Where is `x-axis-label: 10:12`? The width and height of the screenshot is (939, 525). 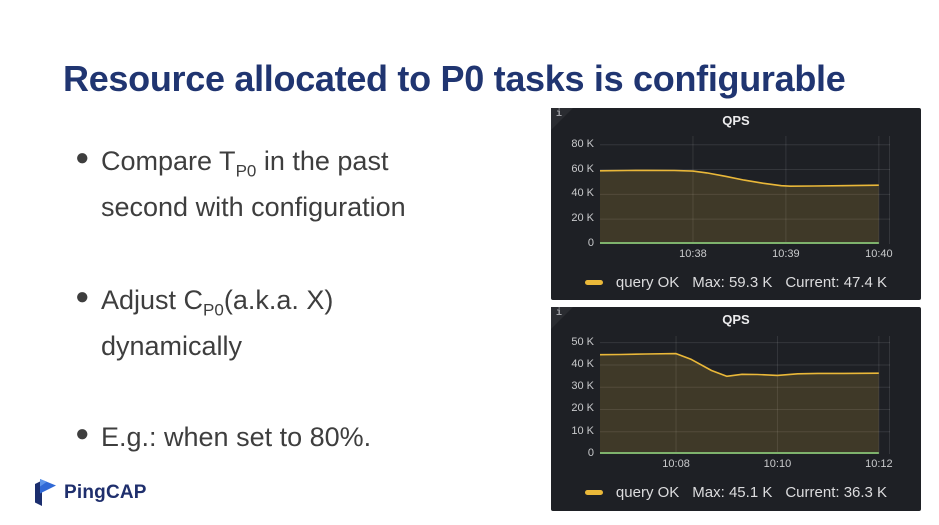 x-axis-label: 10:12 is located at coordinates (879, 464).